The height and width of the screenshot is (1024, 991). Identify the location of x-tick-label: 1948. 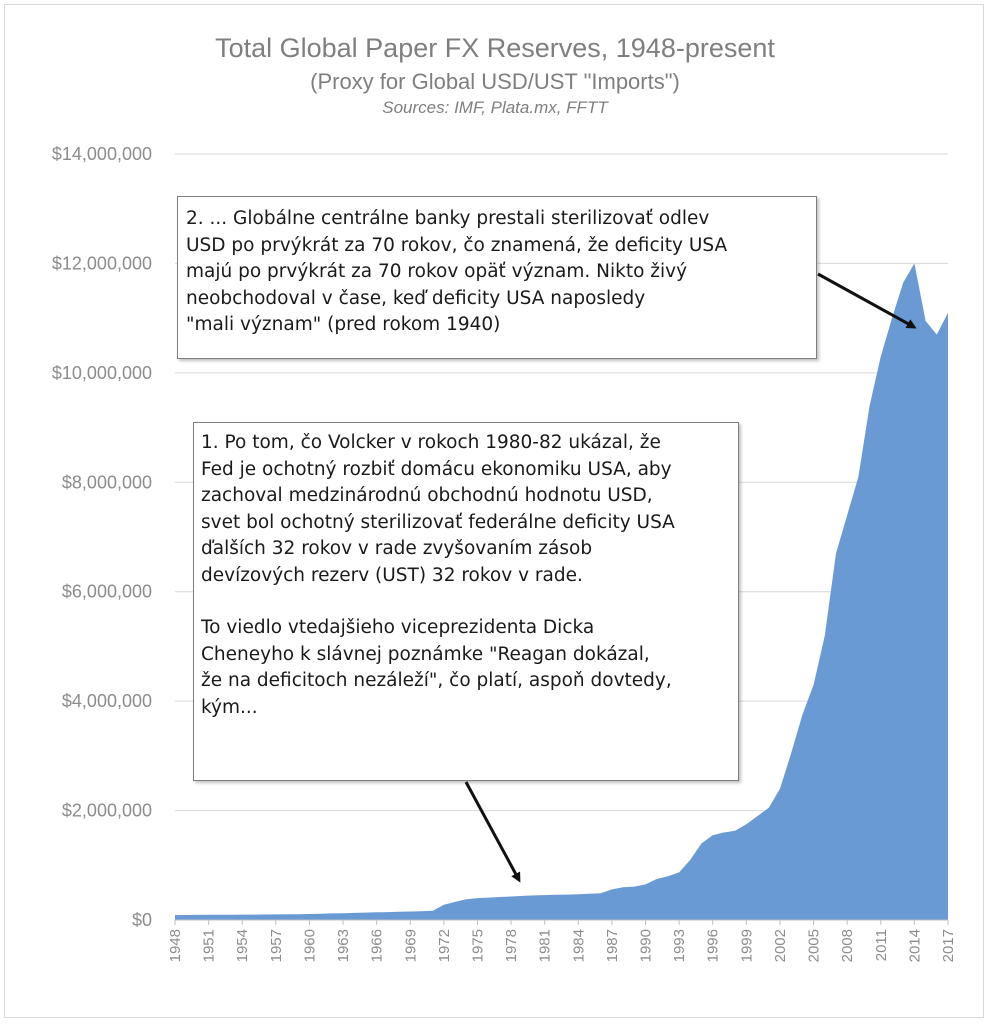
(175, 945).